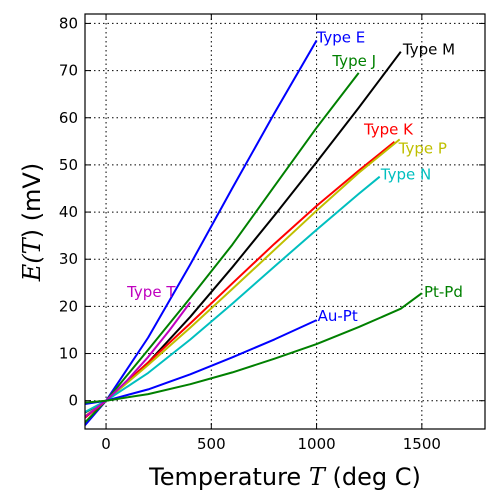 The width and height of the screenshot is (500, 500). Describe the element at coordinates (388, 130) in the screenshot. I see `series-label-type-k: Type K` at that location.